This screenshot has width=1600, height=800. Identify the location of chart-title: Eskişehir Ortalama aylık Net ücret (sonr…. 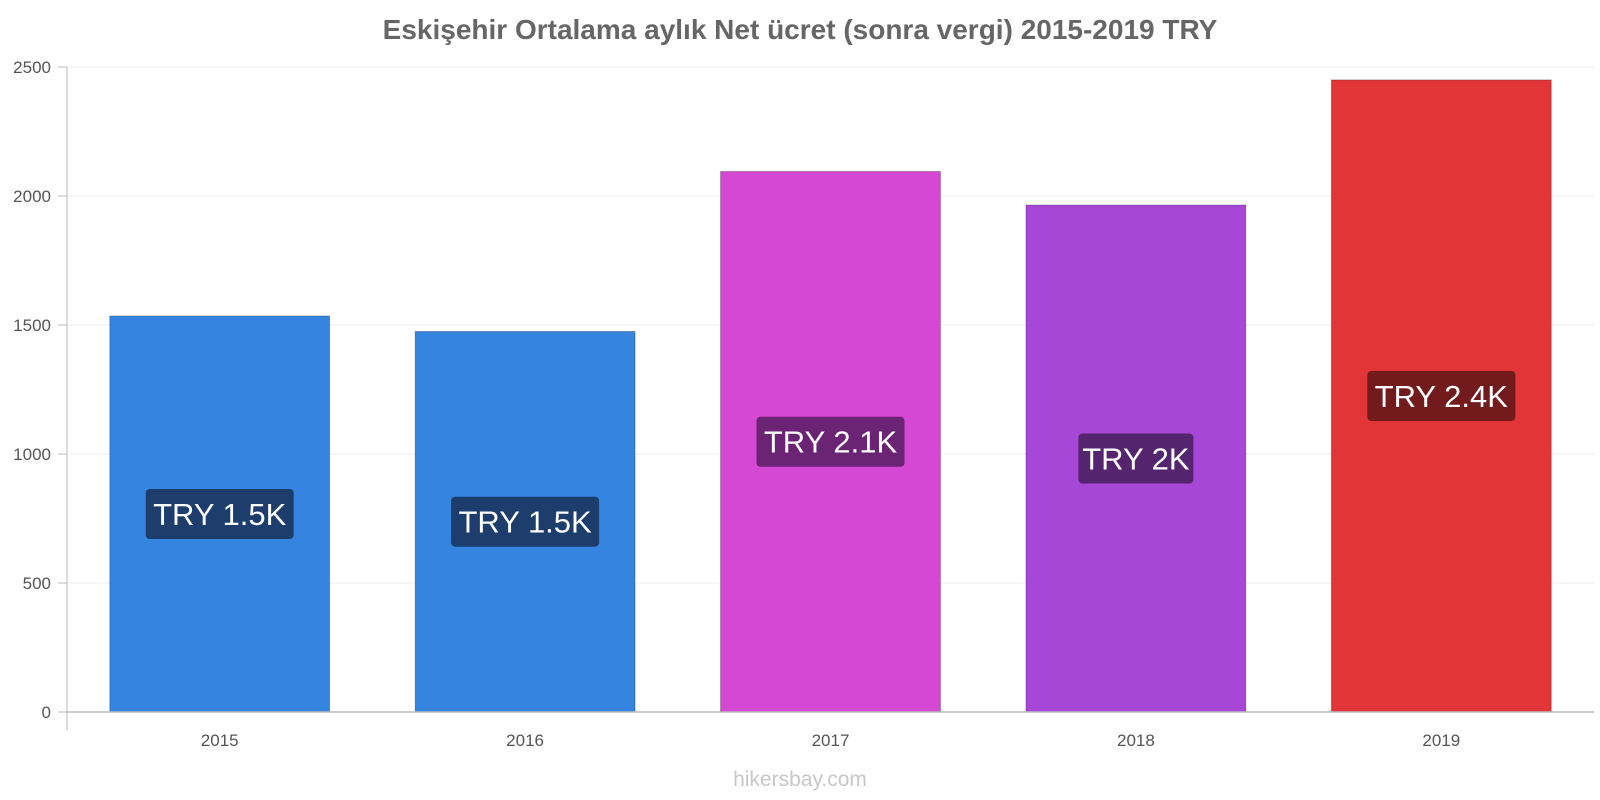
(800, 29).